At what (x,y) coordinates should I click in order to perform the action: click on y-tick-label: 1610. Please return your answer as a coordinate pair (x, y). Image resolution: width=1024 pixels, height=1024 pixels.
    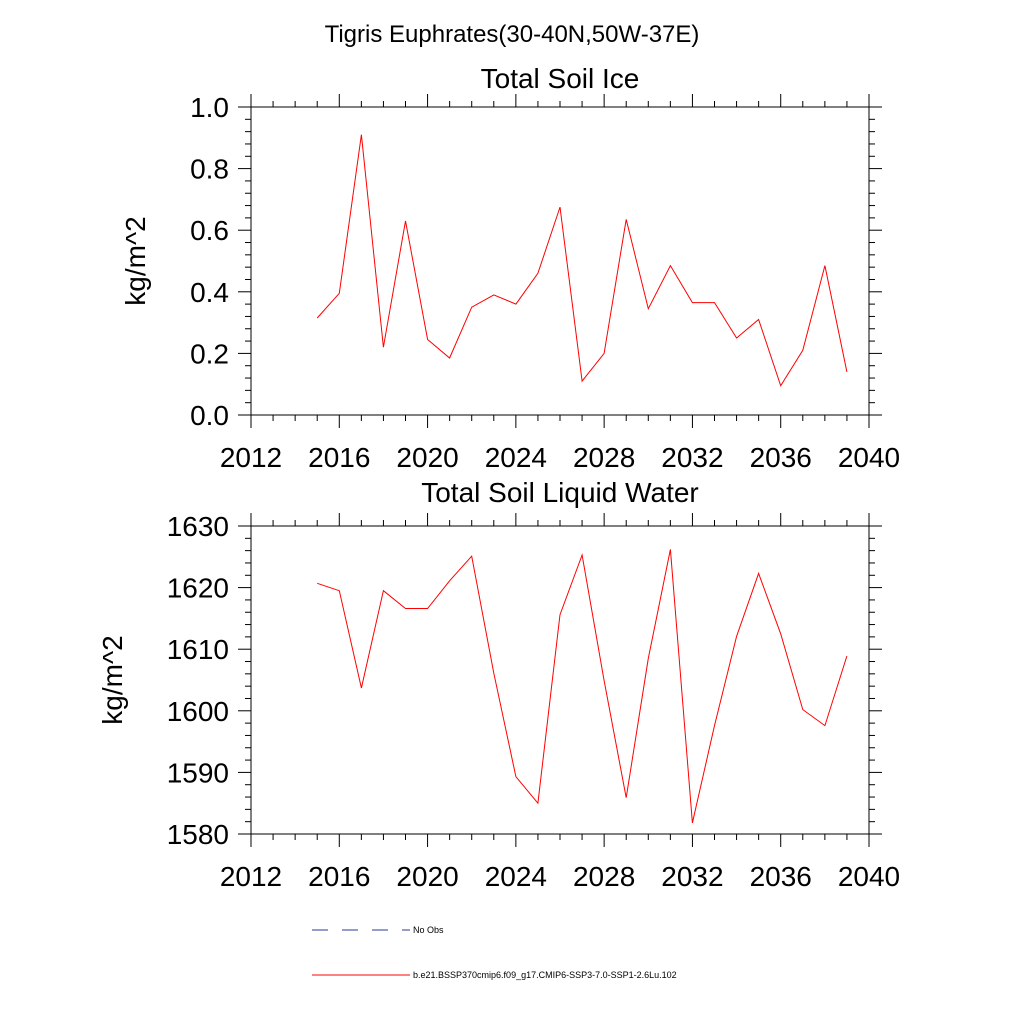
    Looking at the image, I should click on (198, 649).